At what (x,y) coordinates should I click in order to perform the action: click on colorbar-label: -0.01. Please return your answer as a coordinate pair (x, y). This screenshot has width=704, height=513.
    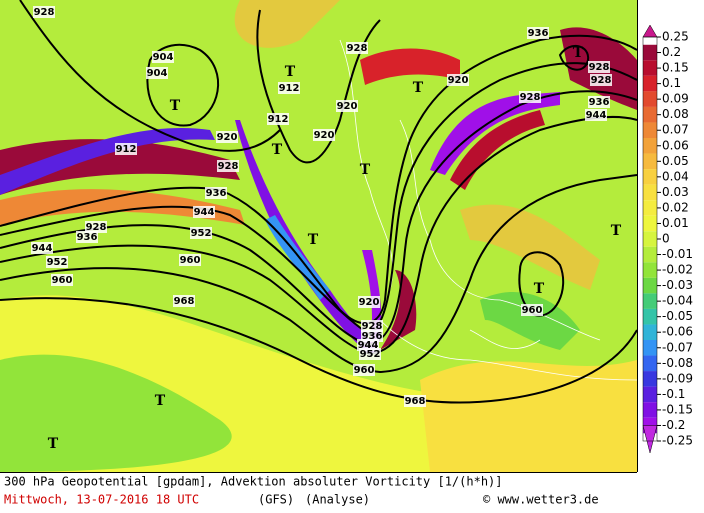
    Looking at the image, I should click on (677, 254).